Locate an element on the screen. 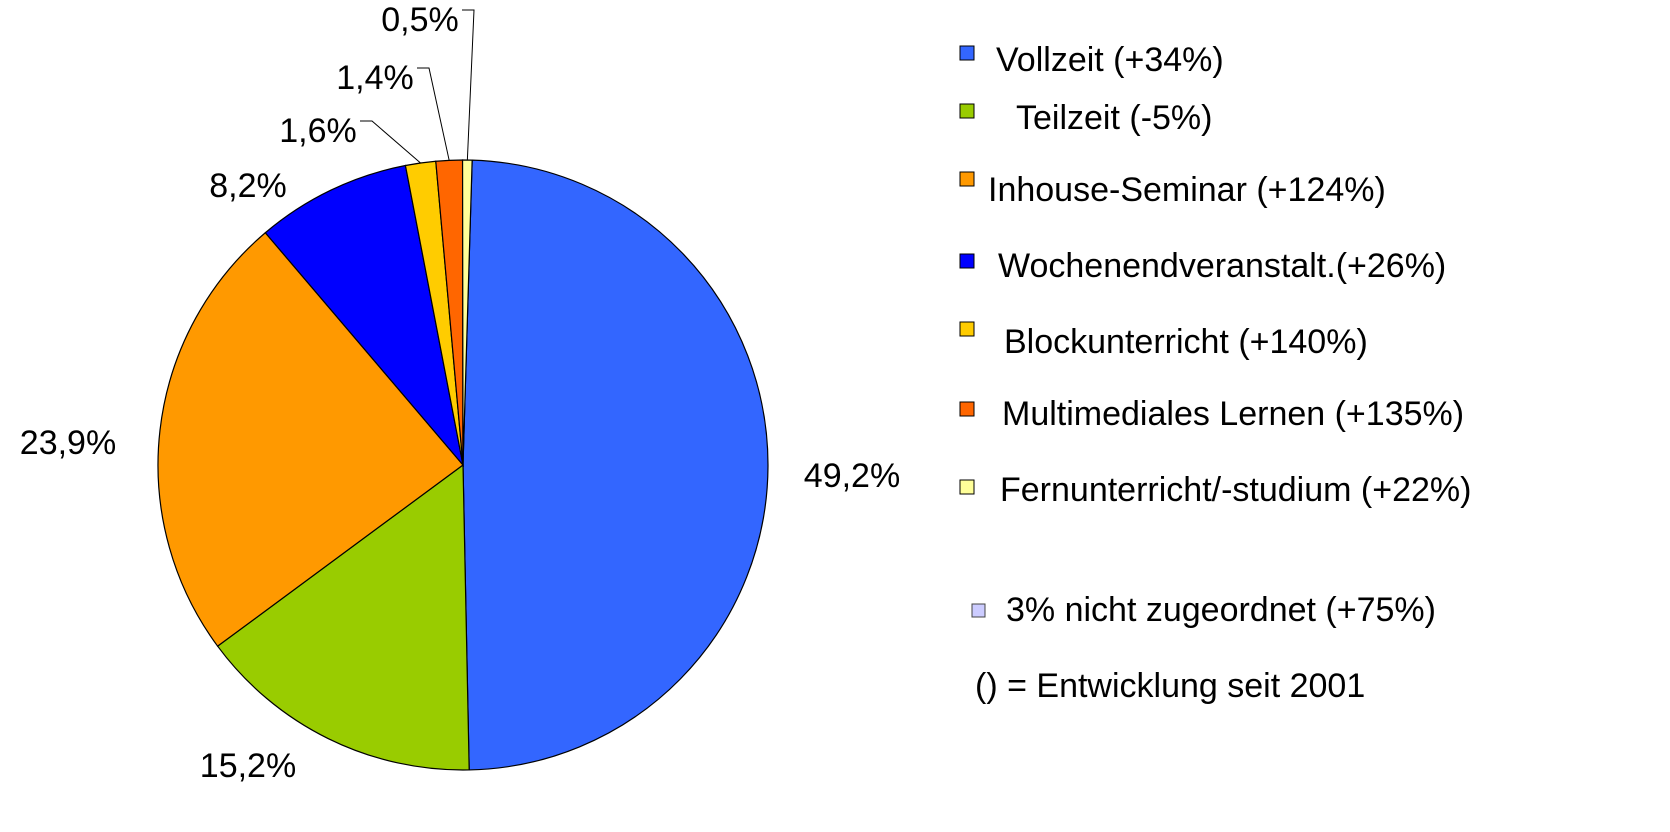 The image size is (1670, 832). legend-label: Vollzeit (+34%) is located at coordinates (1110, 60).